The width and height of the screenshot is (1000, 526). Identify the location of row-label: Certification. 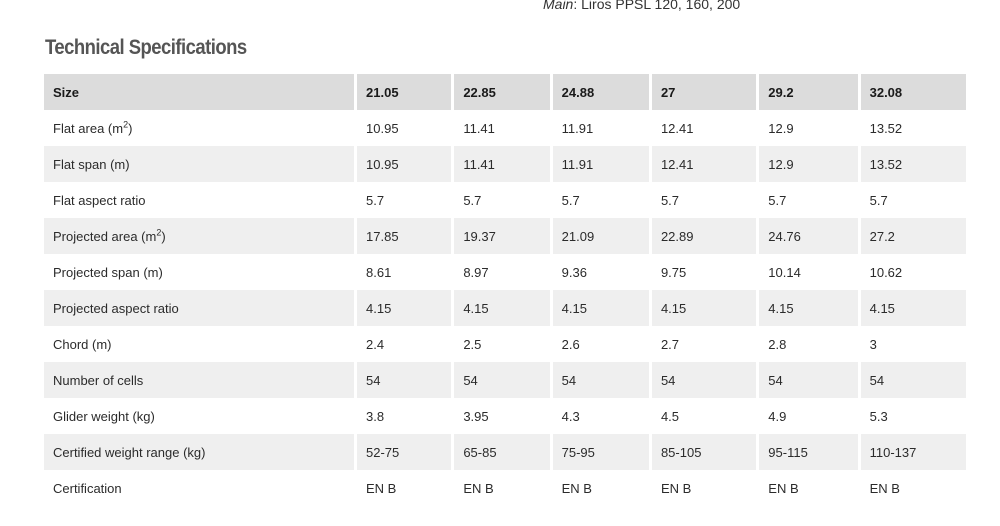
(199, 488).